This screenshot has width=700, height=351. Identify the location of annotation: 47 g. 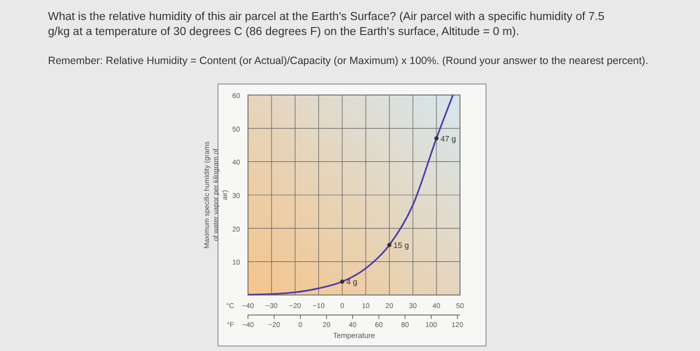
(448, 139).